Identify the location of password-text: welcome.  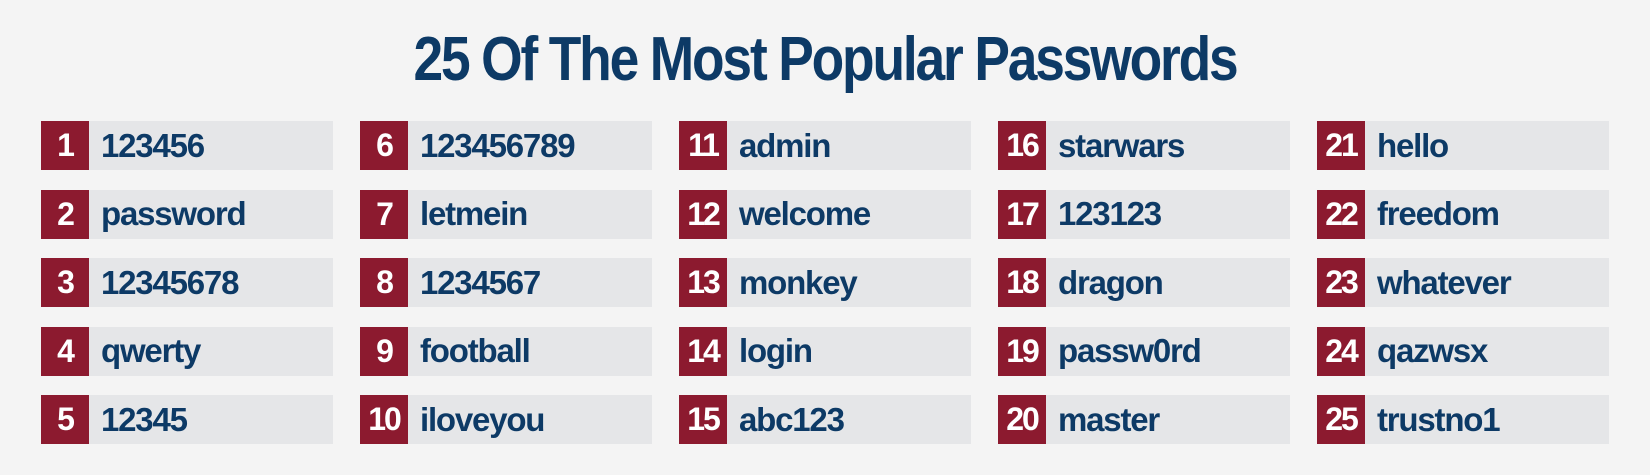
(805, 213).